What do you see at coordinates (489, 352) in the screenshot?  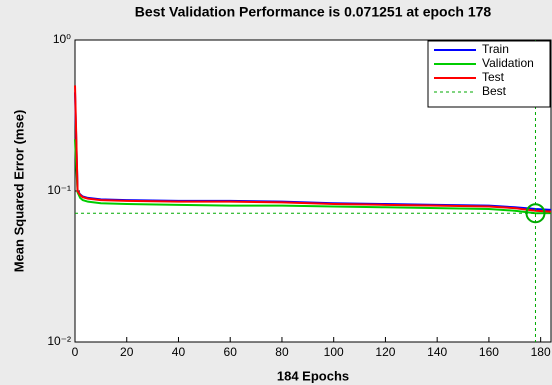 I see `x-tick-label: 160` at bounding box center [489, 352].